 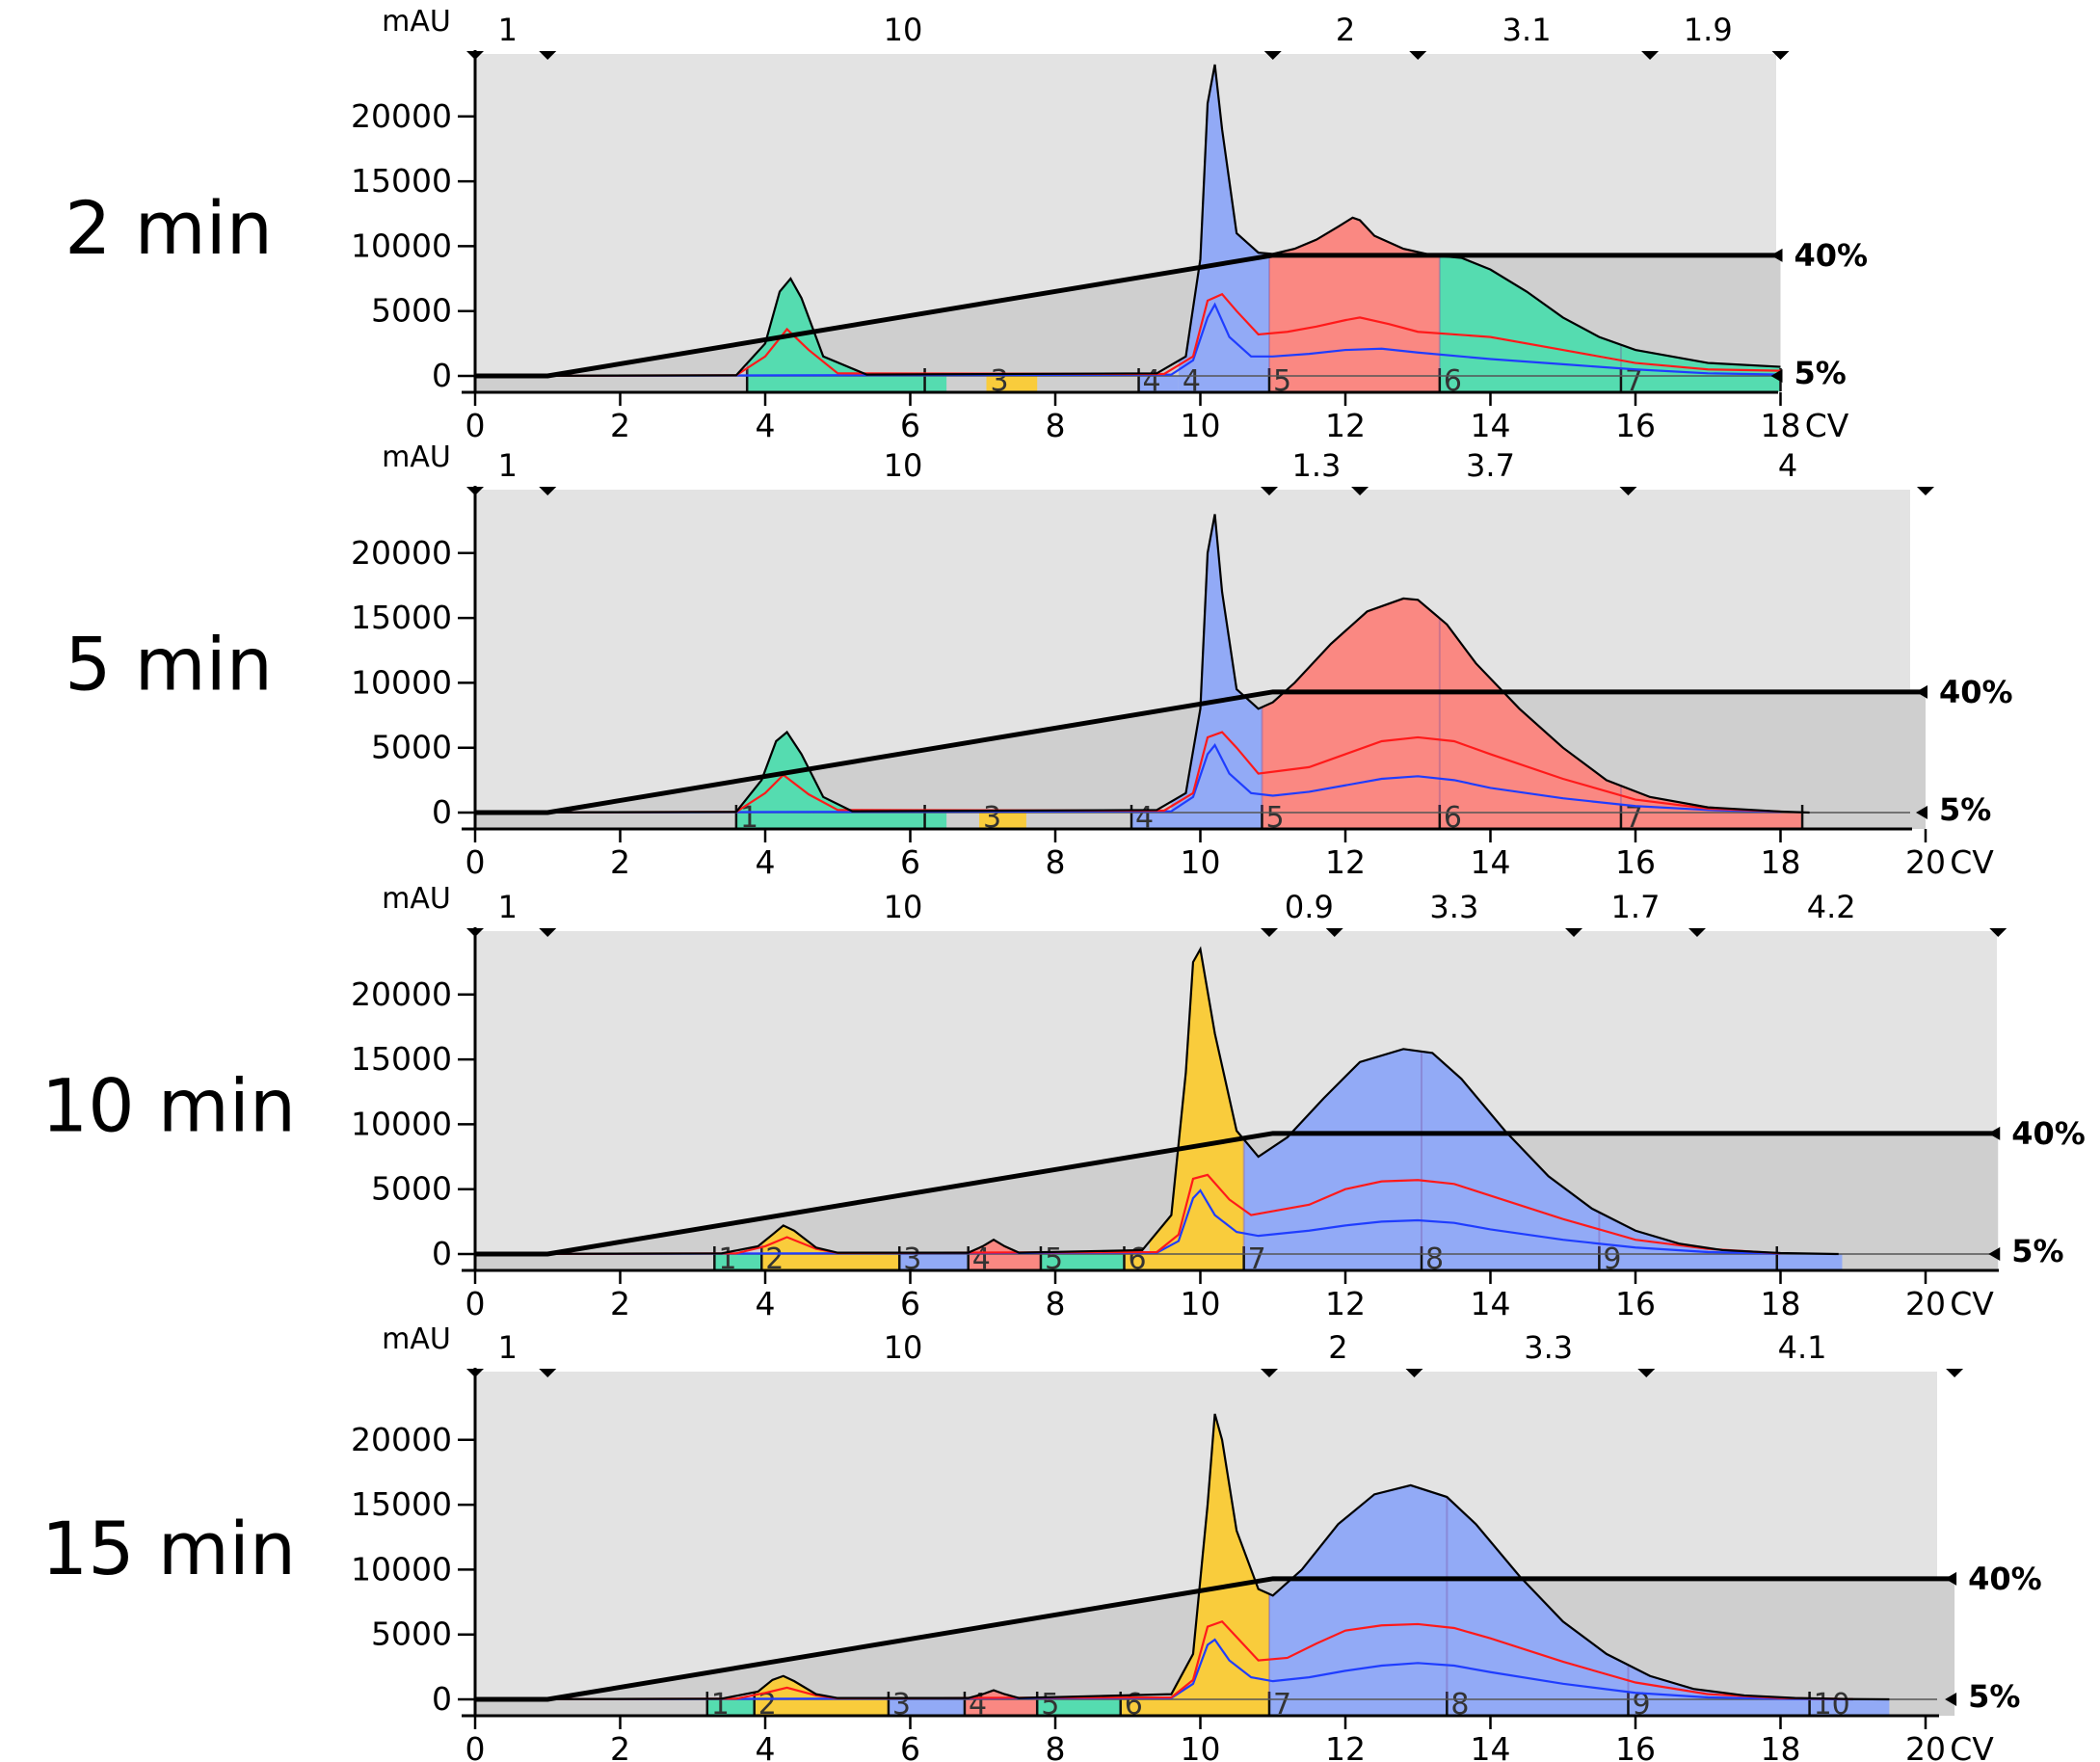 I want to click on segment-value: 4.1, so click(x=1802, y=1347).